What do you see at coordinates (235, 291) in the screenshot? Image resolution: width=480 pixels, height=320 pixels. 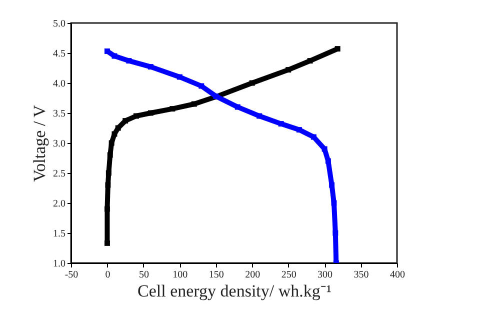 I see `x-axis-title: Cell energy density/ wh.kg⁻¹` at bounding box center [235, 291].